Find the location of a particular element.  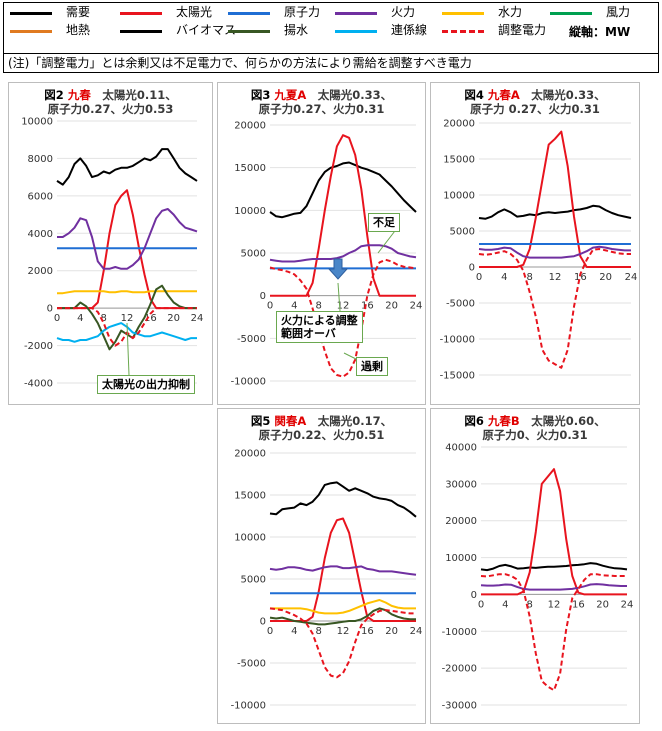

legend-label: 地熱 is located at coordinates (78, 30).